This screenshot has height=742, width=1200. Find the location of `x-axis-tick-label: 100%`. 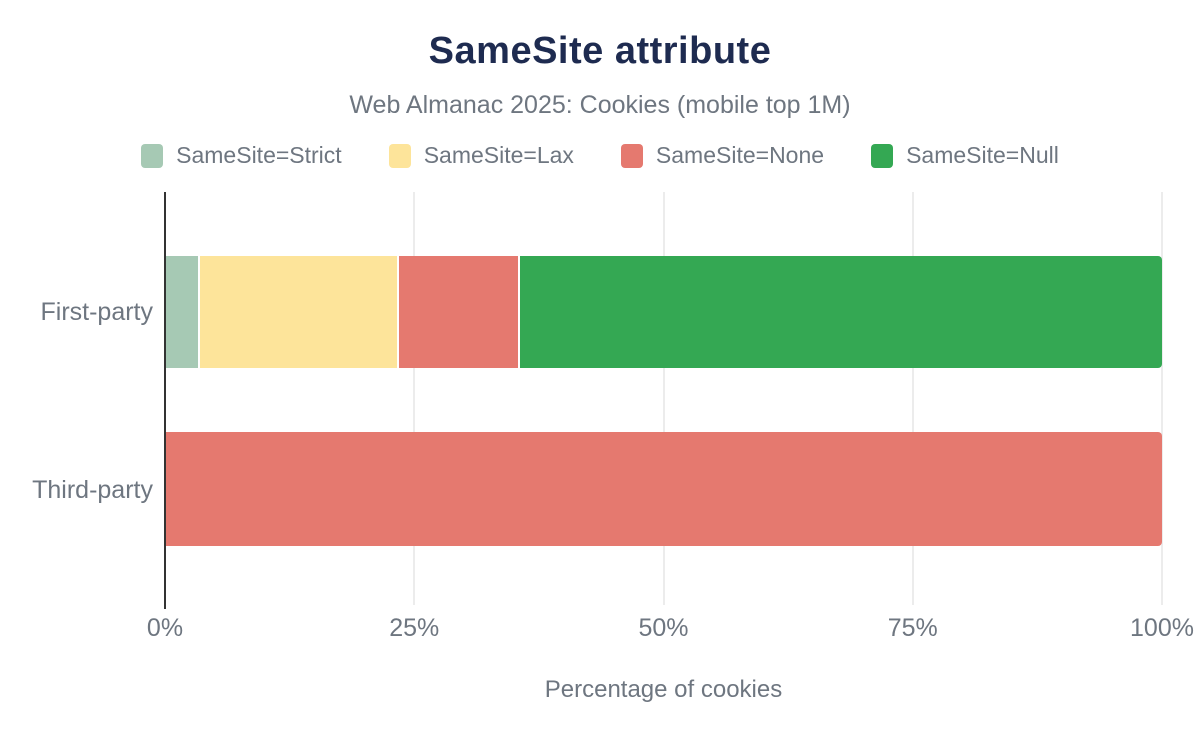

x-axis-tick-label: 100% is located at coordinates (1162, 628).